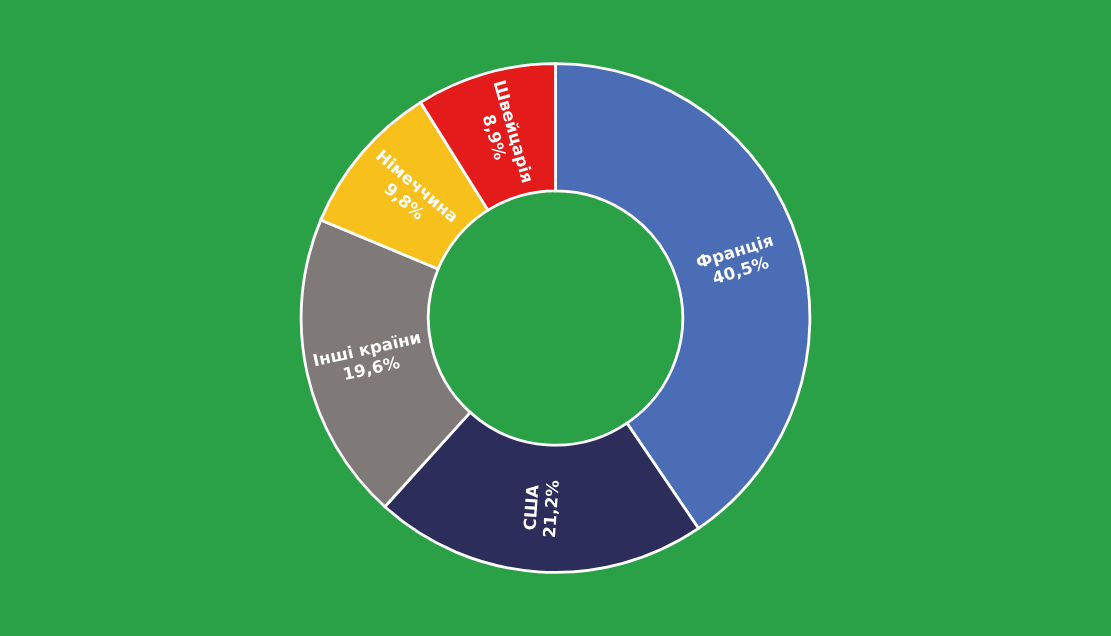 The image size is (1111, 636). I want to click on slice-label: США, so click(531, 507).